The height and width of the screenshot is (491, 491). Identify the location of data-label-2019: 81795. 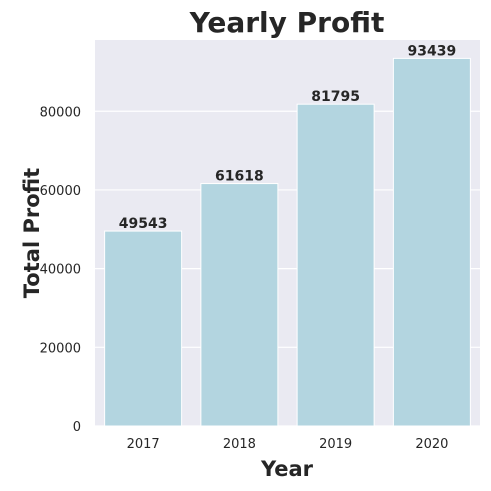
(335, 97).